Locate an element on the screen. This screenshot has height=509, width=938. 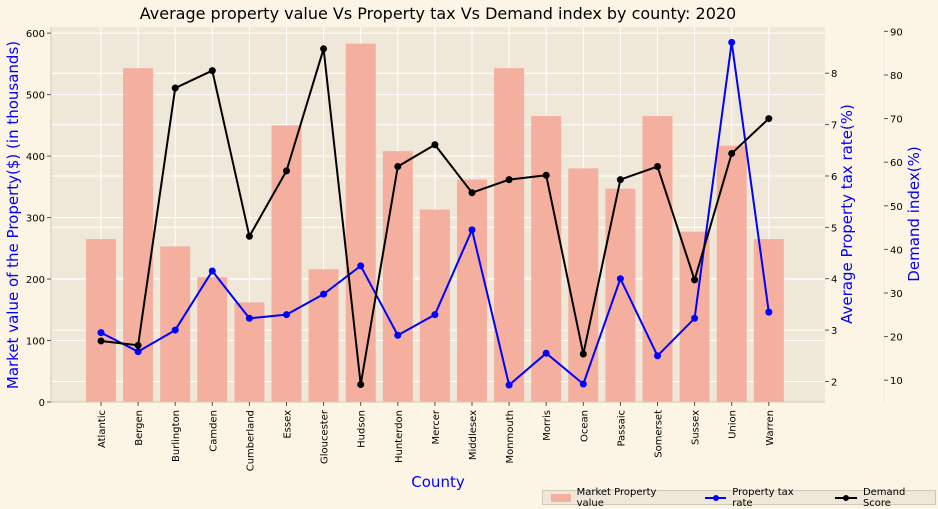
tick-label: 40 is located at coordinates (896, 250).